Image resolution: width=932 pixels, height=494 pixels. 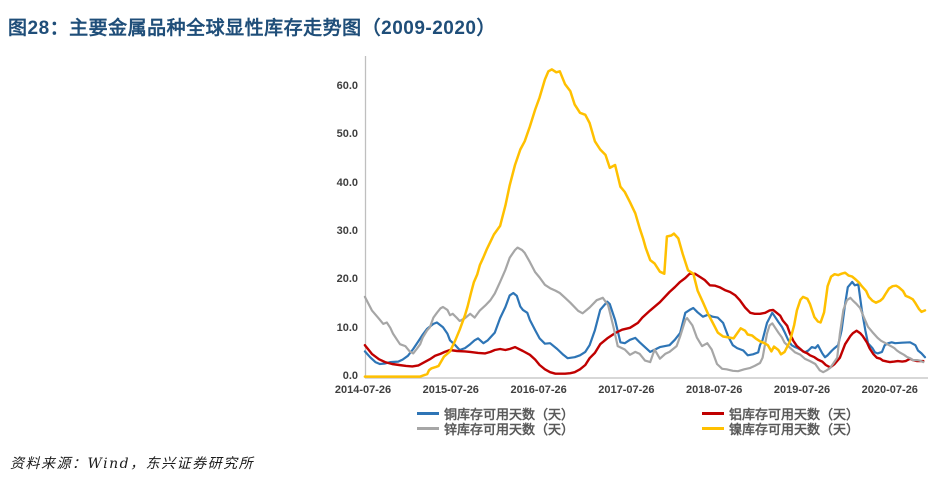 I want to click on legend-item-4: 镍库存可用天数（天）, so click(x=817, y=429).